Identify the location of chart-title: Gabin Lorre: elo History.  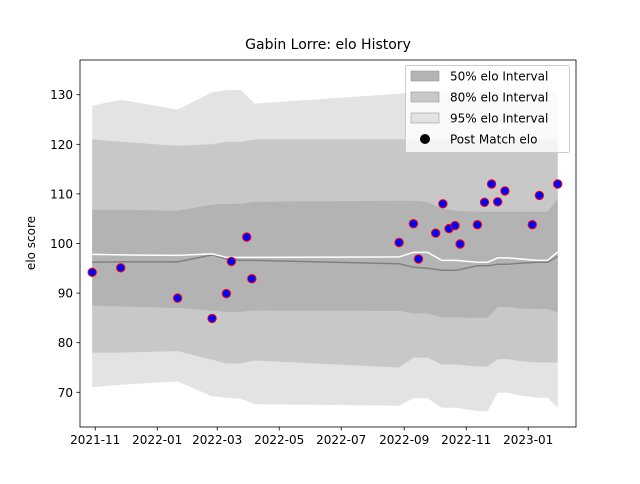
(328, 45).